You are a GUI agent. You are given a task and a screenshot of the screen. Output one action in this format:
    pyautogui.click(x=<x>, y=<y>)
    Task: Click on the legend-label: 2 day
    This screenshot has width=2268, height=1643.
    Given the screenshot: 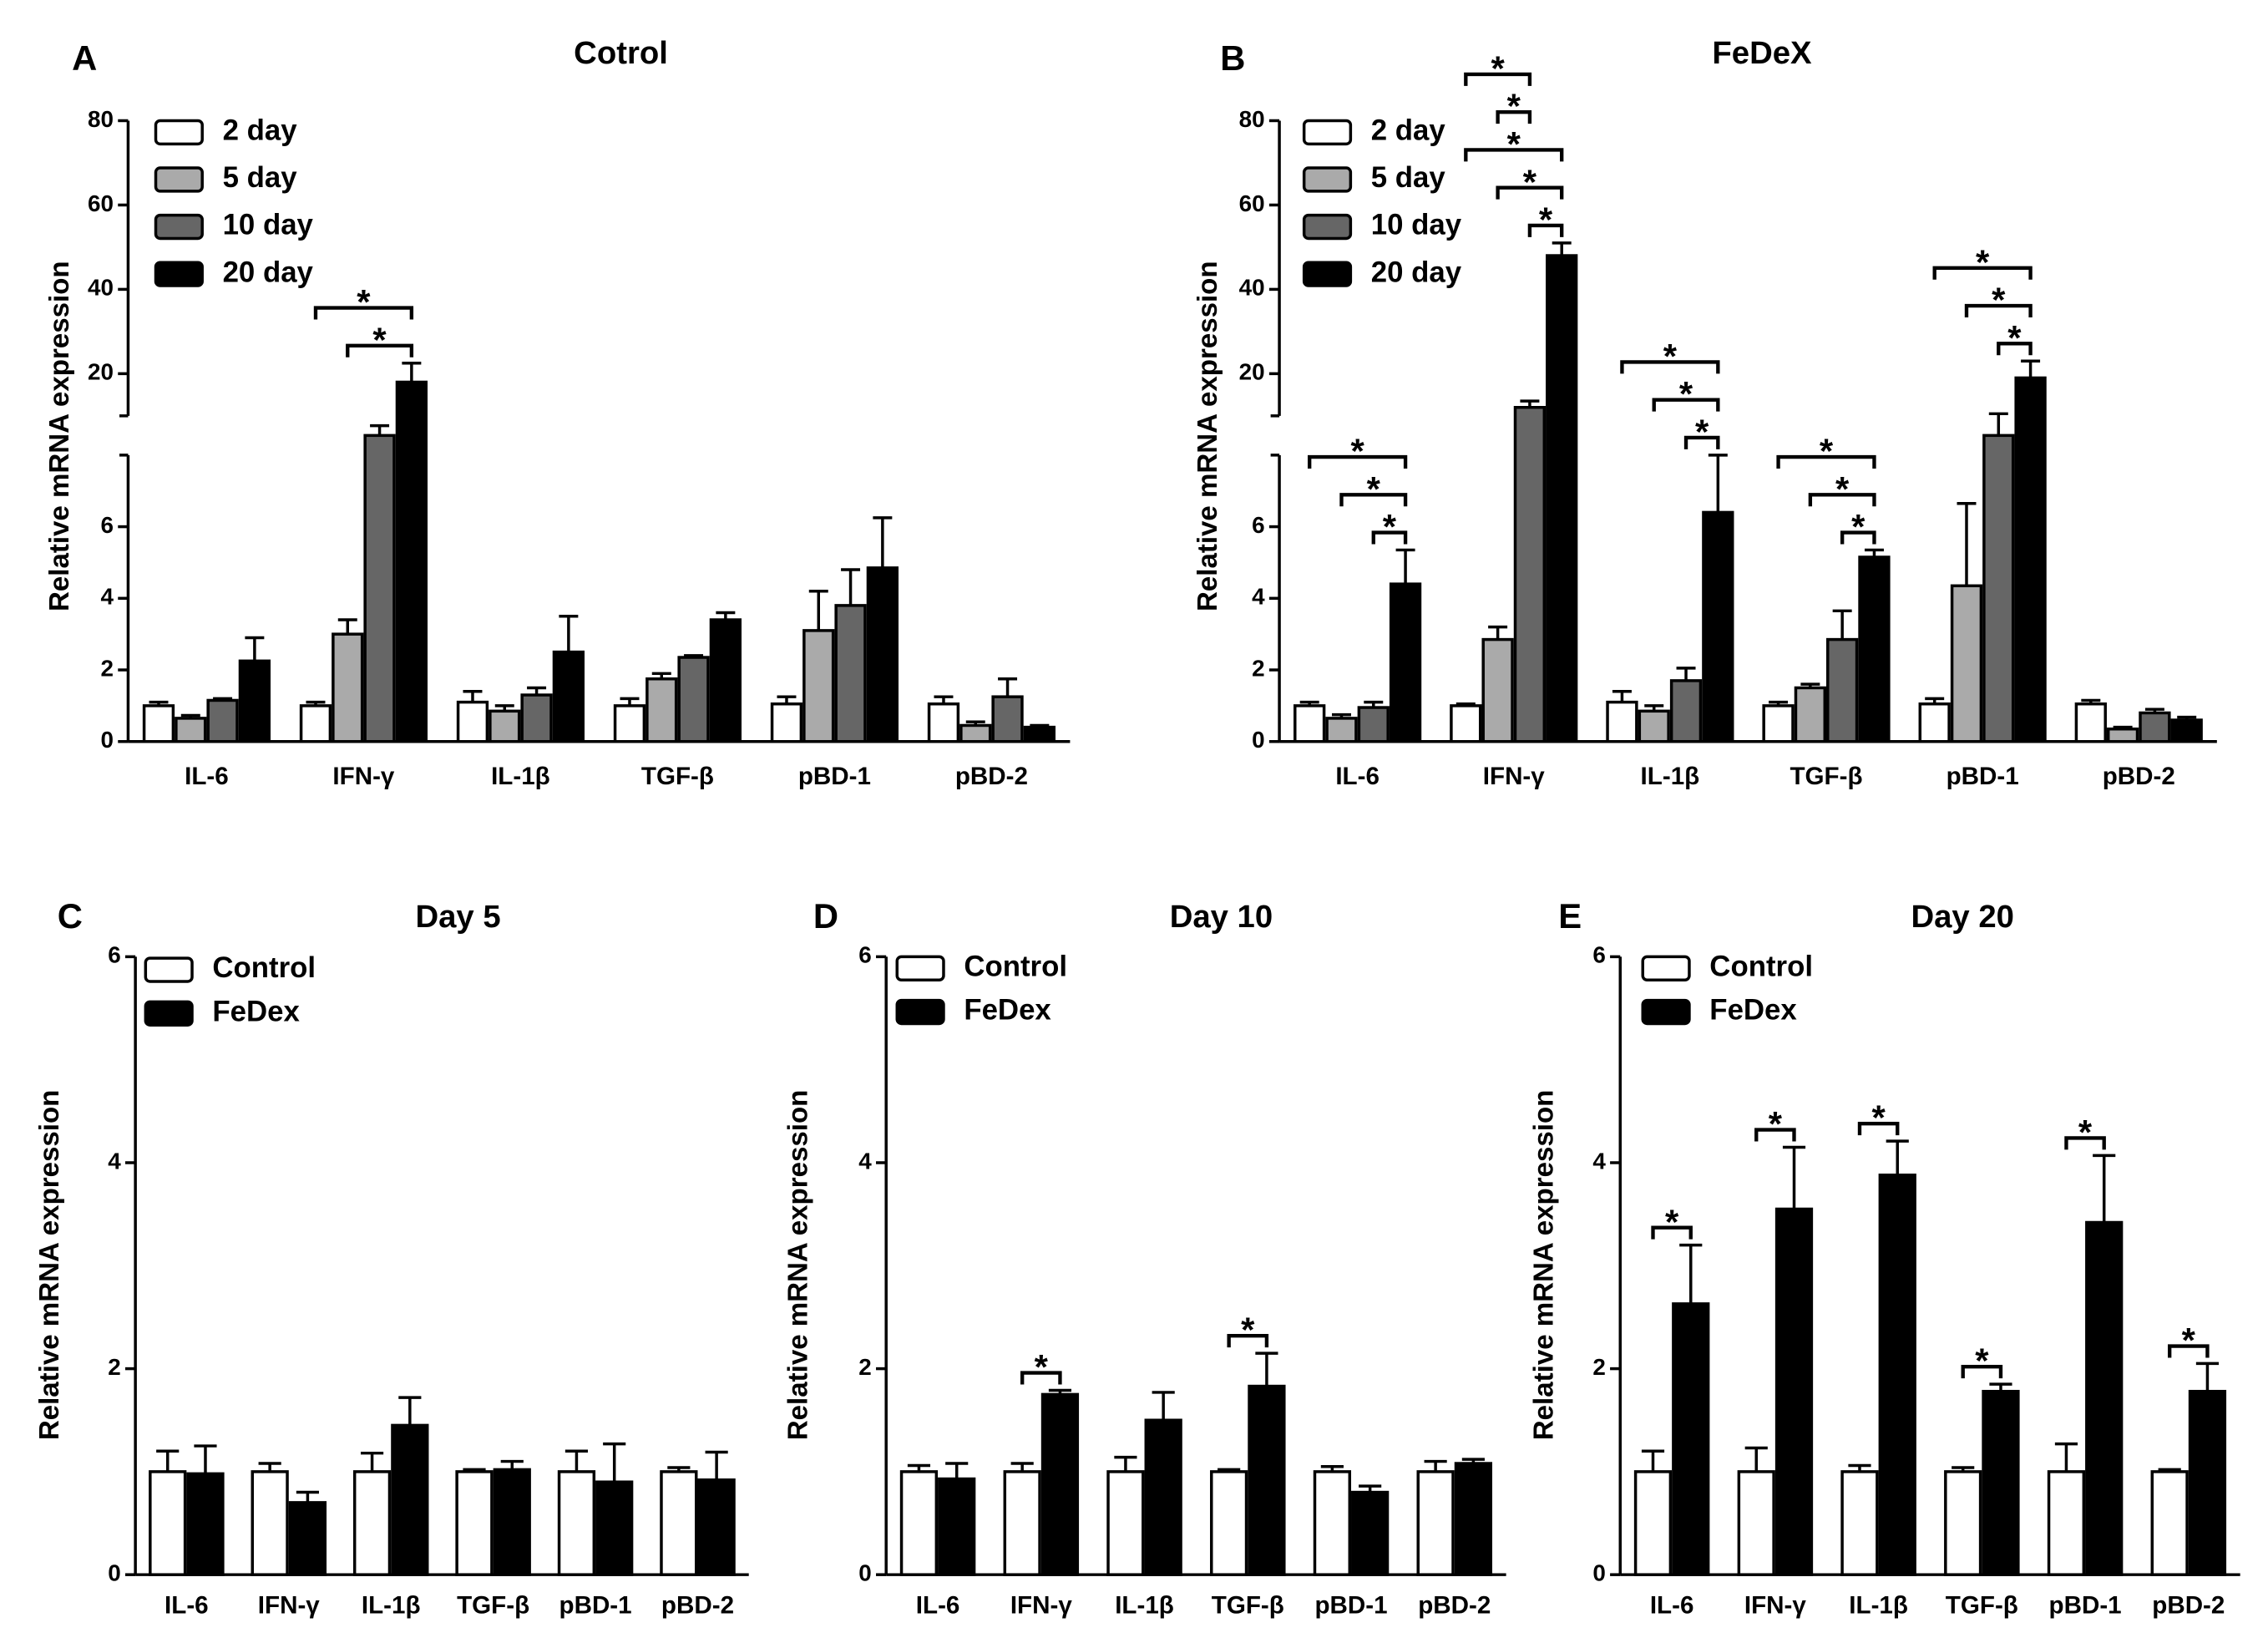 What is the action you would take?
    pyautogui.click(x=260, y=130)
    